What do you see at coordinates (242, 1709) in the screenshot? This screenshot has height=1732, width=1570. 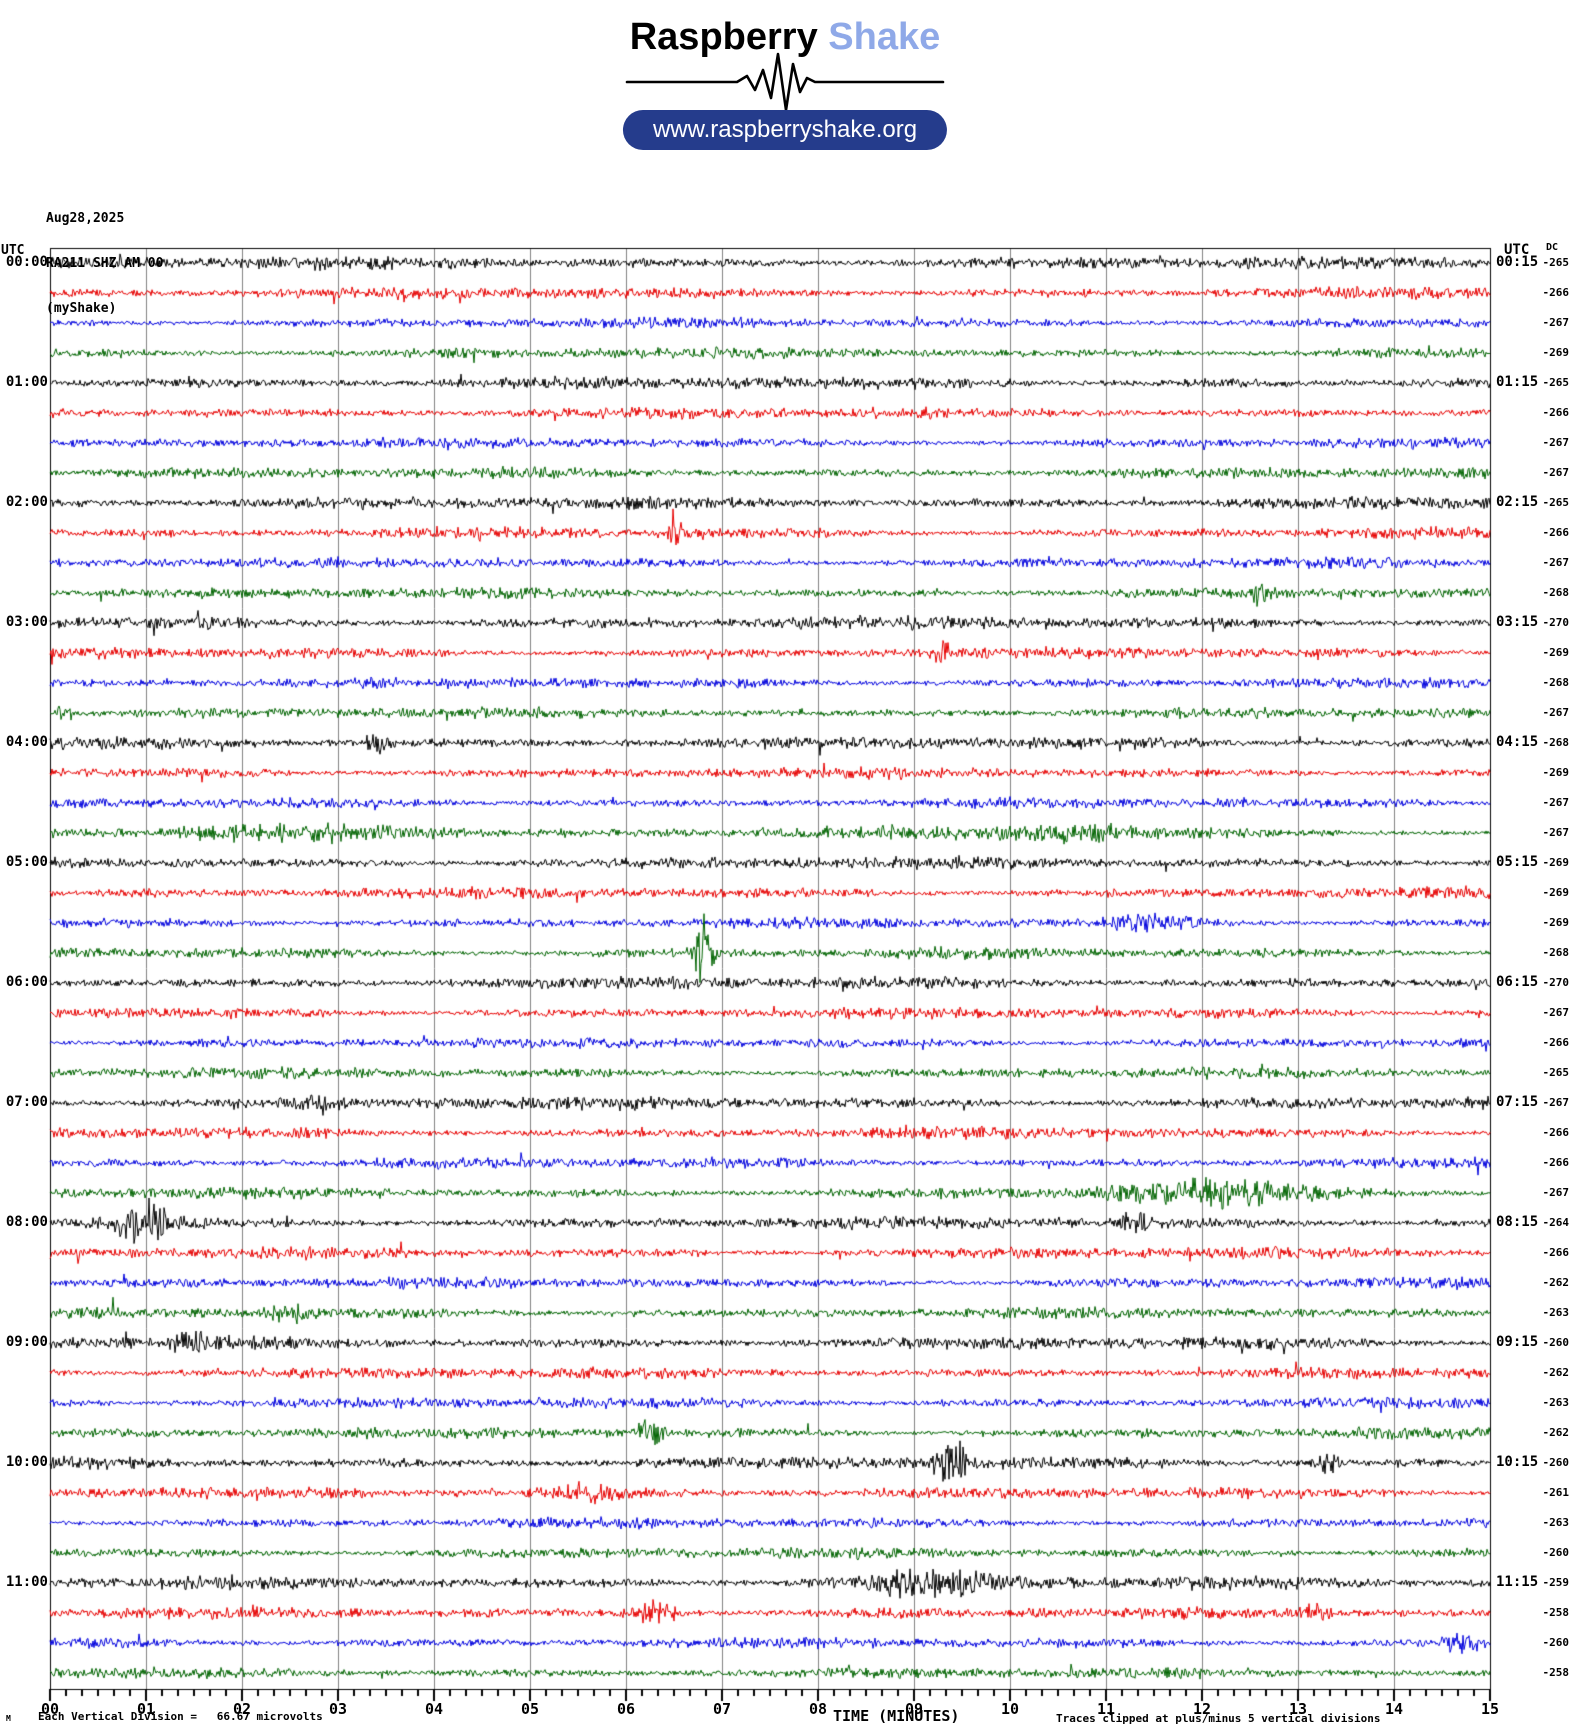 I see `x-tick-label: 02` at bounding box center [242, 1709].